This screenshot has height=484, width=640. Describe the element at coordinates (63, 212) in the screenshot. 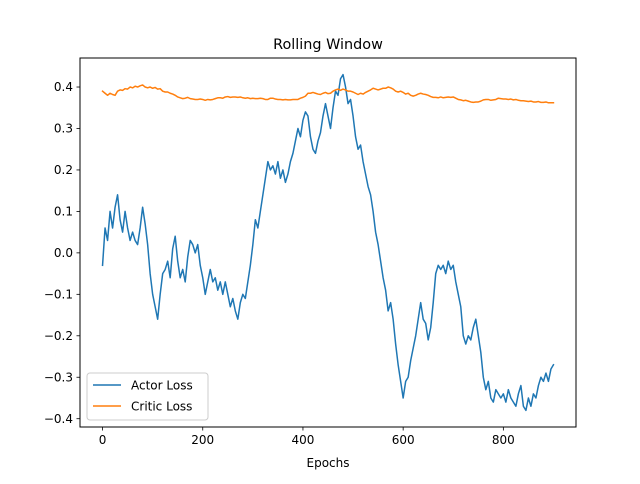

I see `y-tick-label: 0.1` at that location.